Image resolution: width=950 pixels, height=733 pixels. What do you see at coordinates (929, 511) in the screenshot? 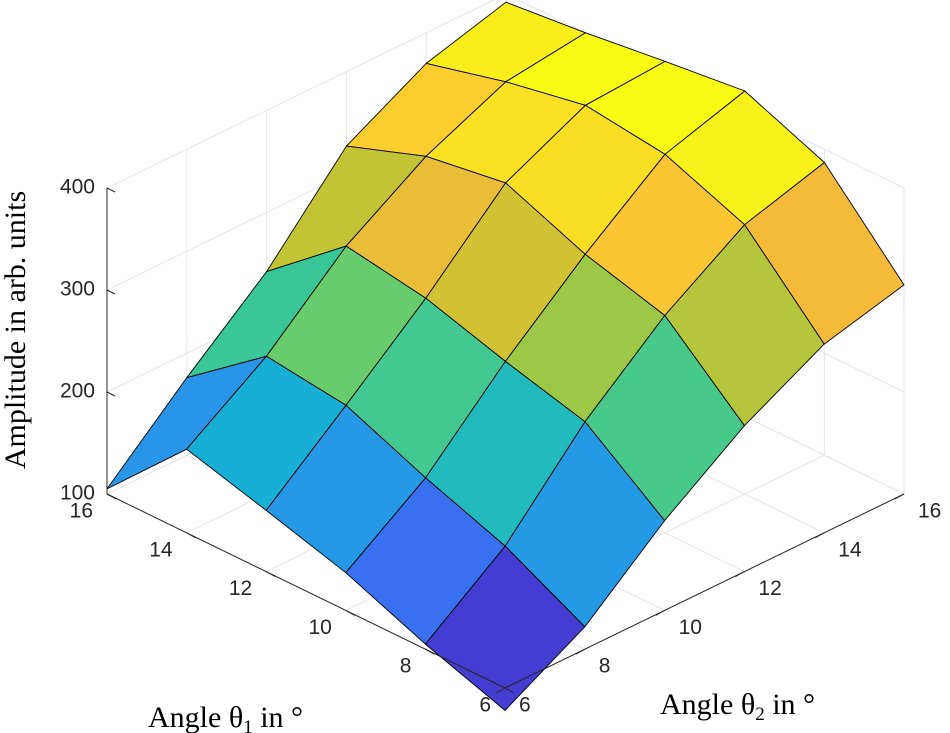
I see `theta2-tick-label: 16` at bounding box center [929, 511].